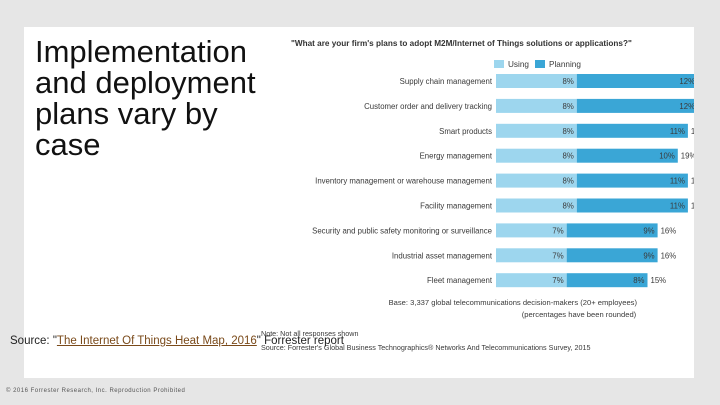 Image resolution: width=720 pixels, height=405 pixels. I want to click on category-label: Smart products, so click(465, 131).